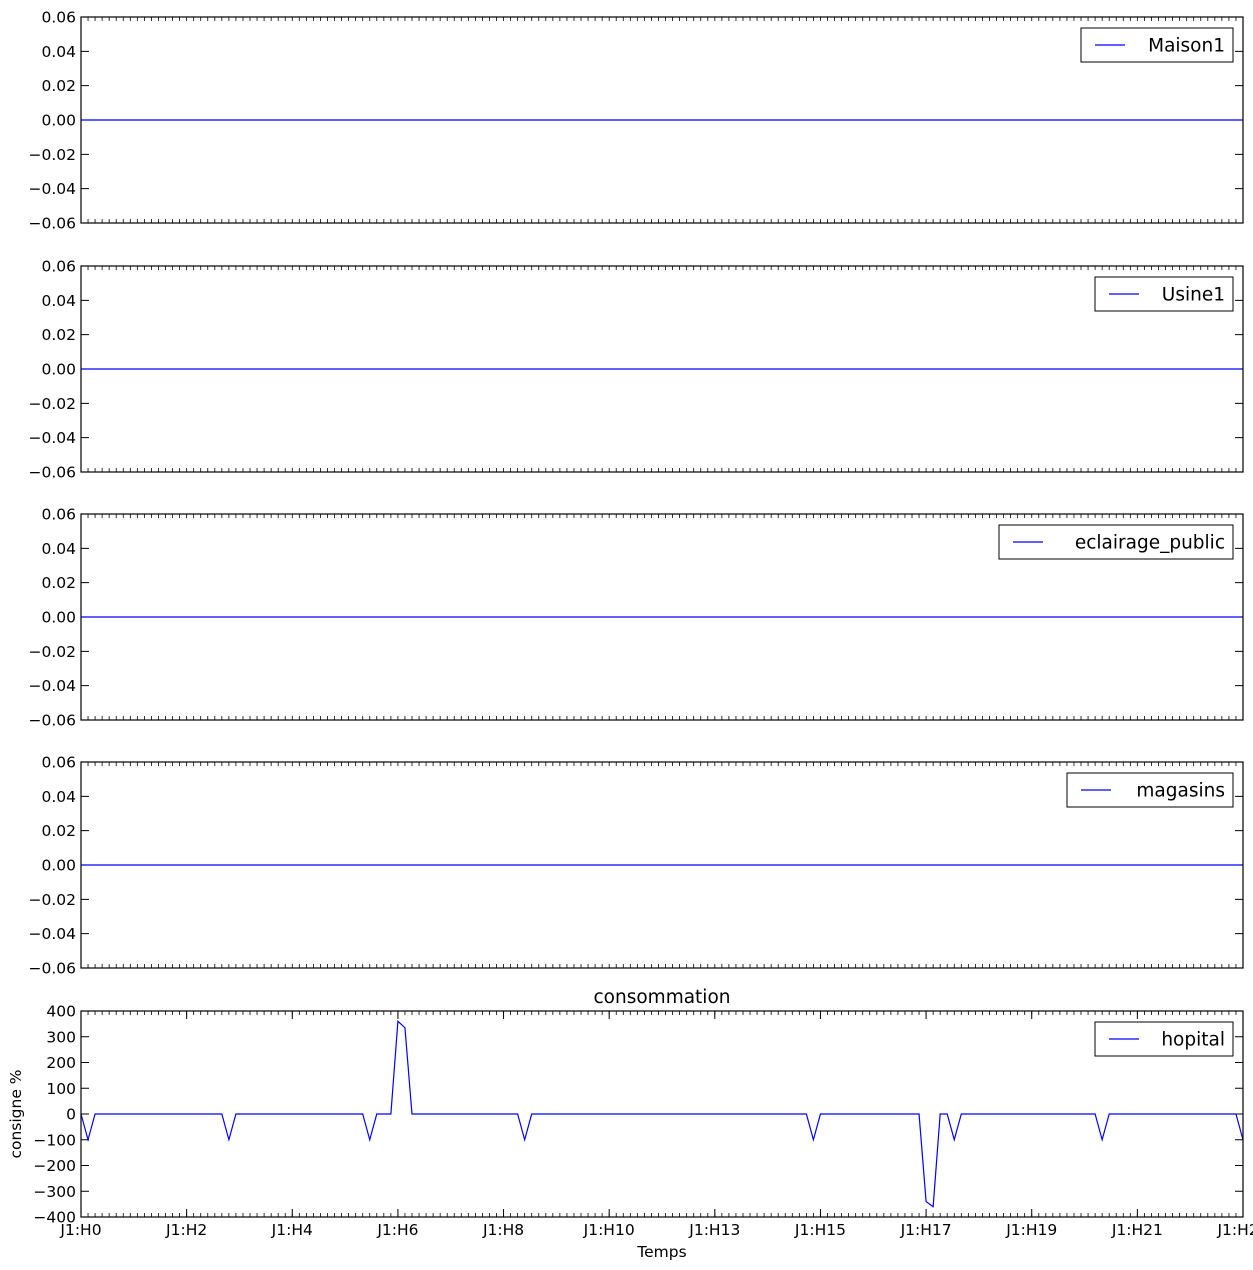  What do you see at coordinates (16, 1113) in the screenshot?
I see `y-axis-label: consigne %` at bounding box center [16, 1113].